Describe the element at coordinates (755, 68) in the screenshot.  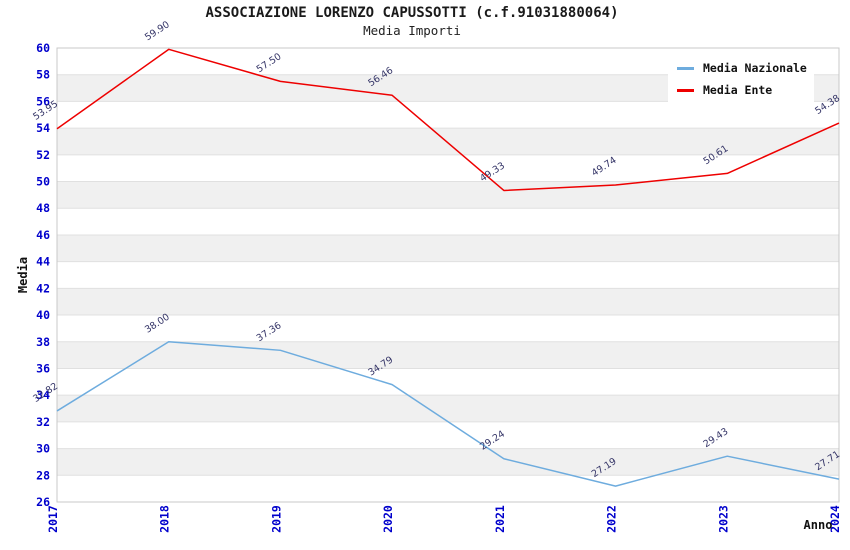
I see `legend-label-media-nazionale: Media Nazionale` at that location.